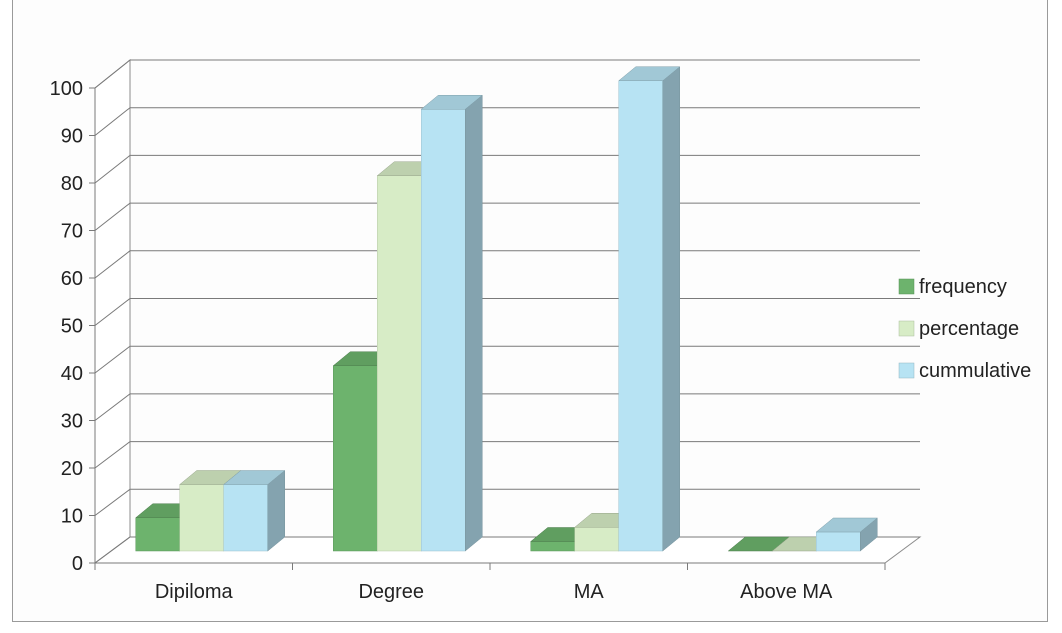  What do you see at coordinates (72, 184) in the screenshot?
I see `y-tick-label: 80` at bounding box center [72, 184].